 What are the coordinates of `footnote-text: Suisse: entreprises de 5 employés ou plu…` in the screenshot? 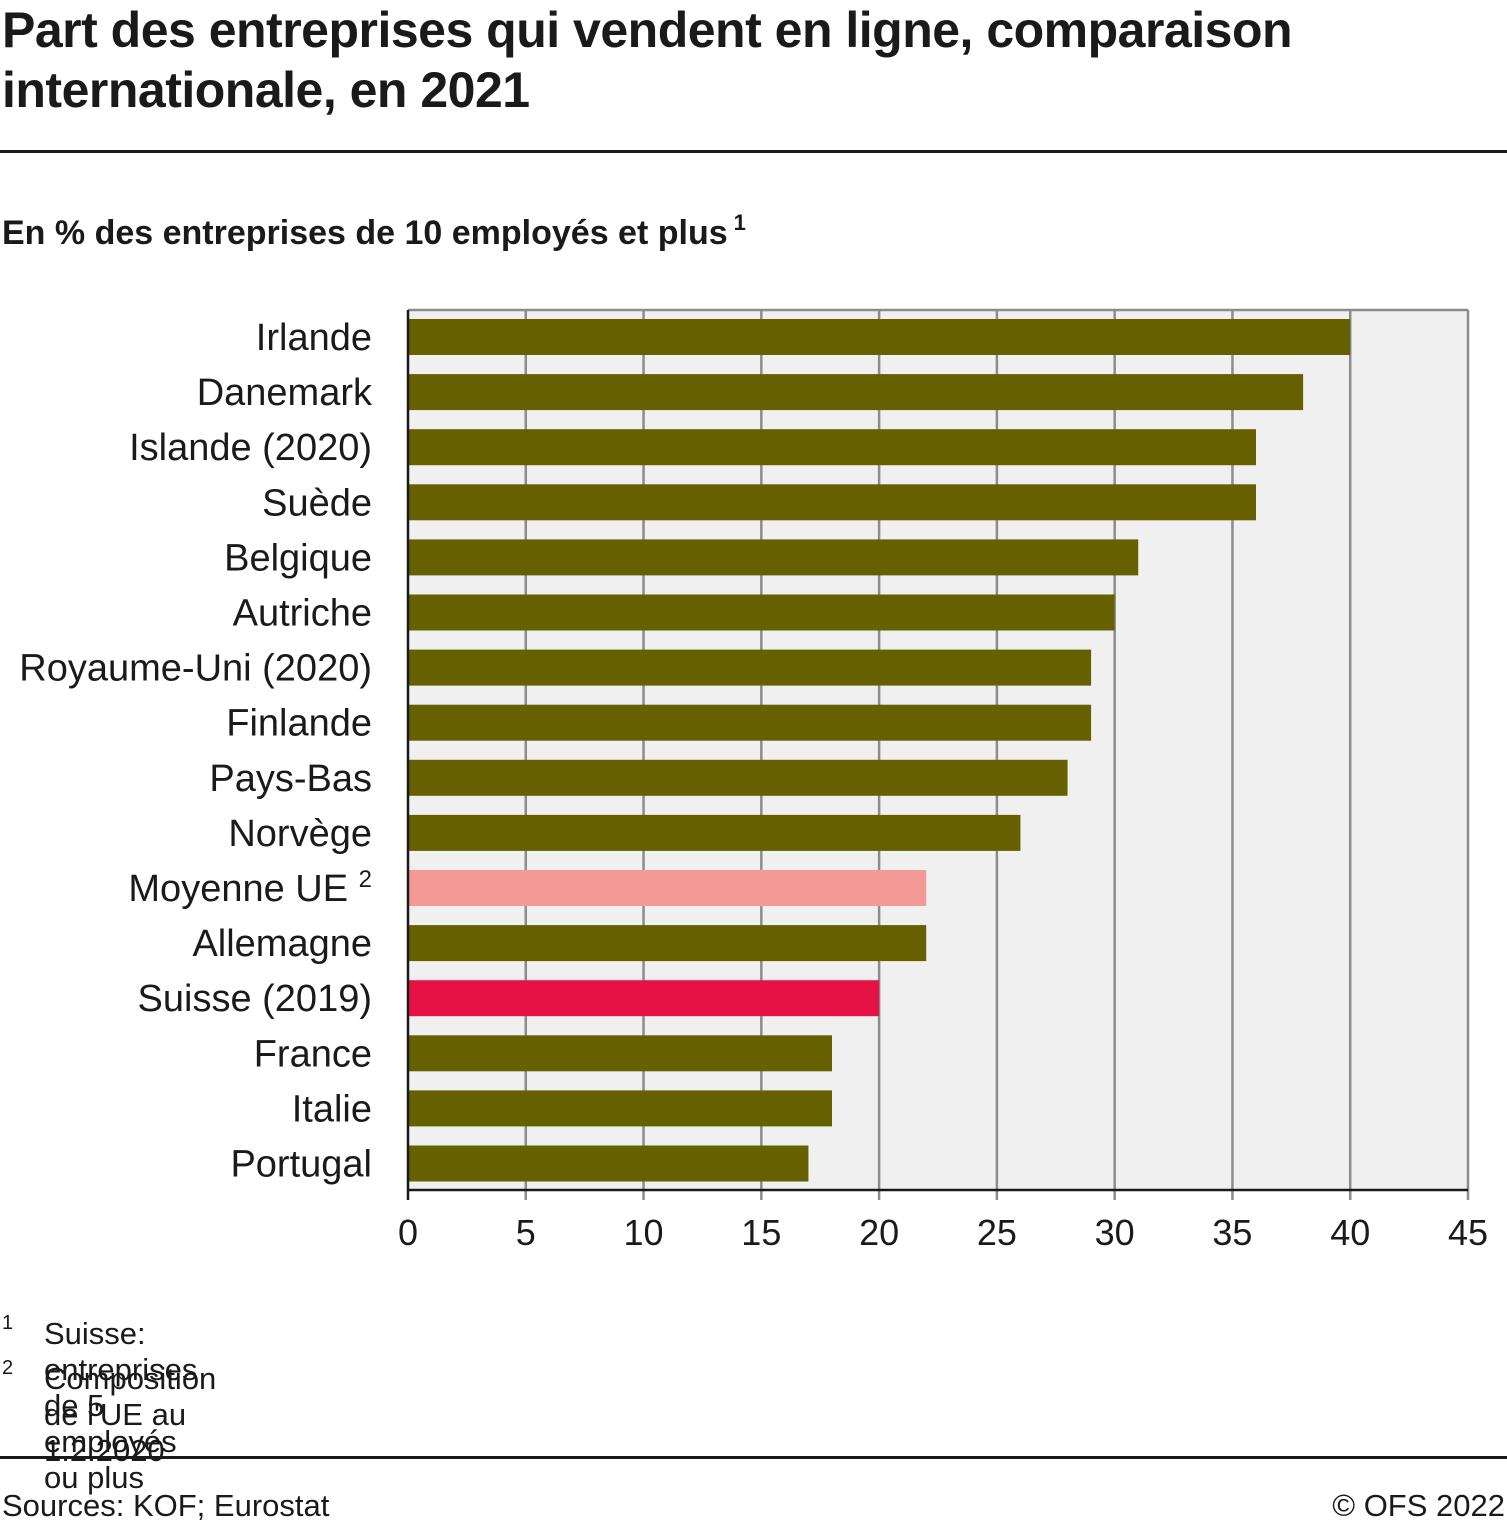 It's located at (121, 1405).